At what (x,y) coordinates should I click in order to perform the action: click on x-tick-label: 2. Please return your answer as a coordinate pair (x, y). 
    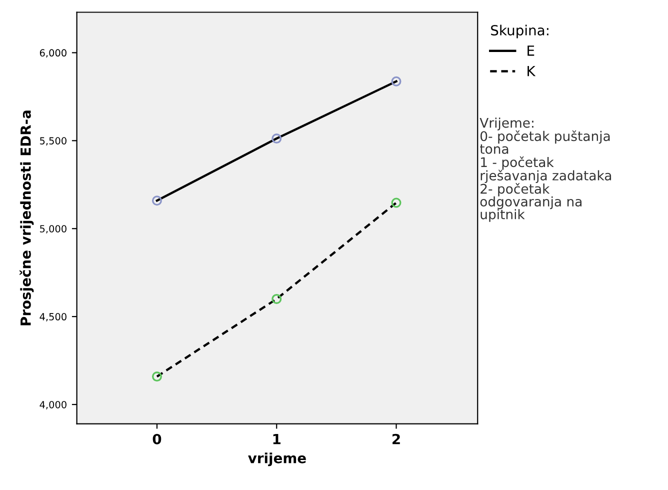
    Looking at the image, I should click on (396, 439).